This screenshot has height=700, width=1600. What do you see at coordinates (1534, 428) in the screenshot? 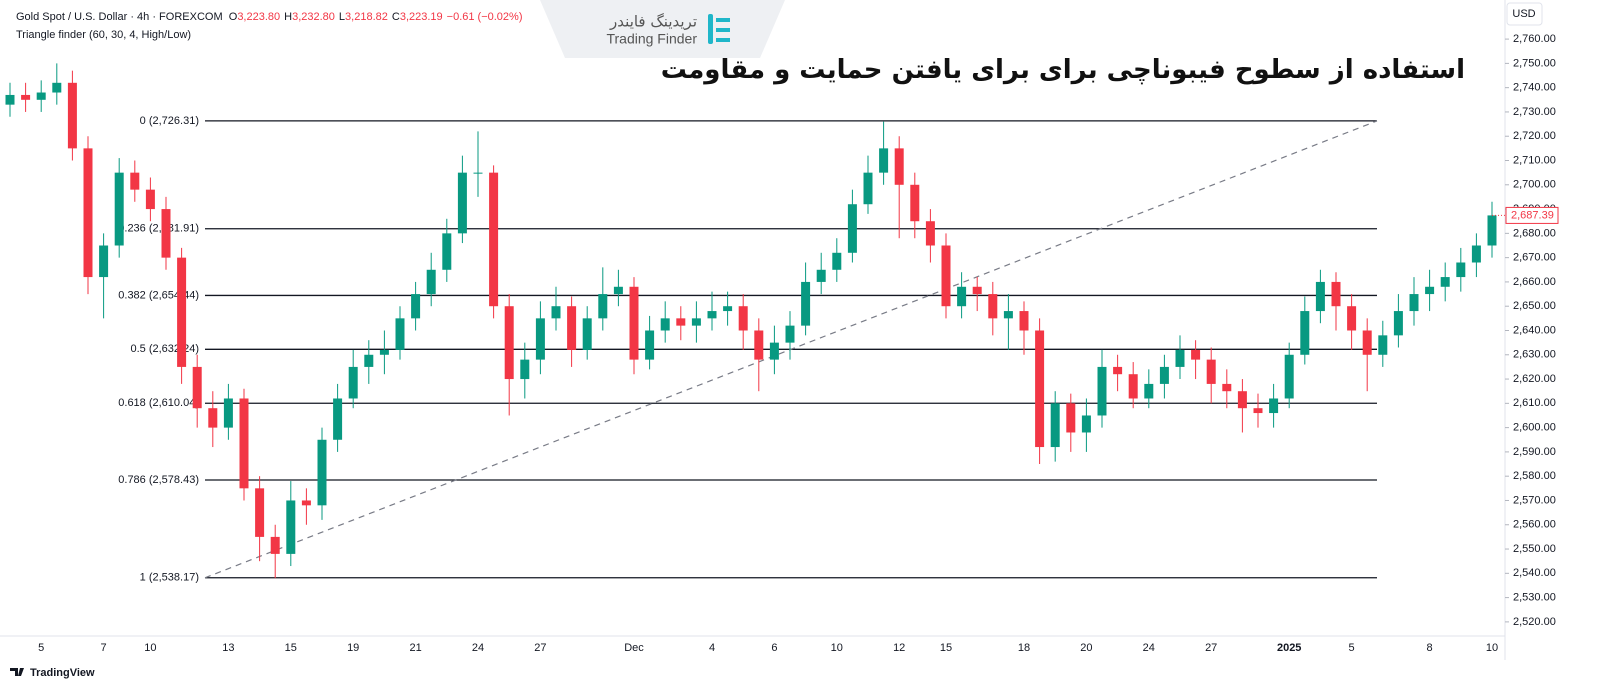
I see `y-tick-label: 2,600.00` at bounding box center [1534, 428].